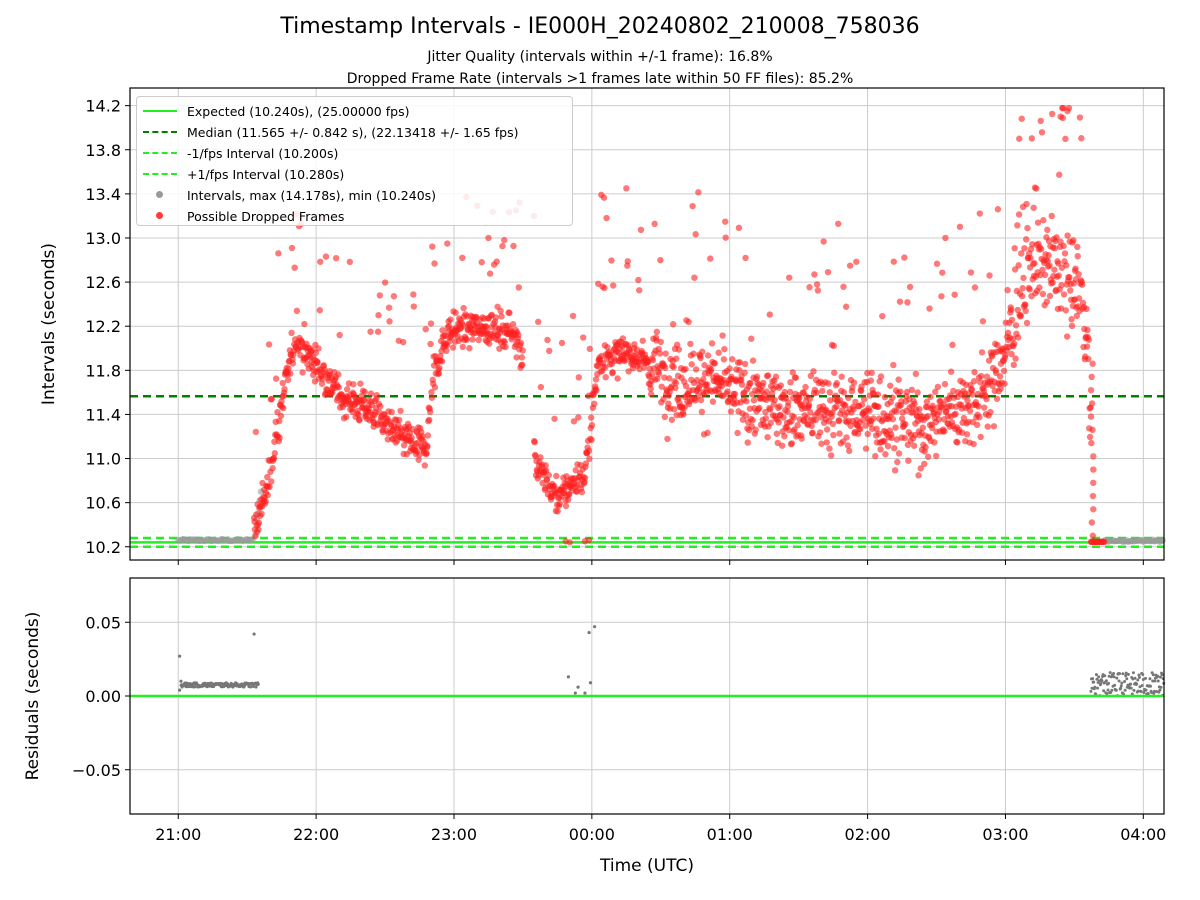 The height and width of the screenshot is (900, 1200). I want to click on interval-point, so click(1162, 540).